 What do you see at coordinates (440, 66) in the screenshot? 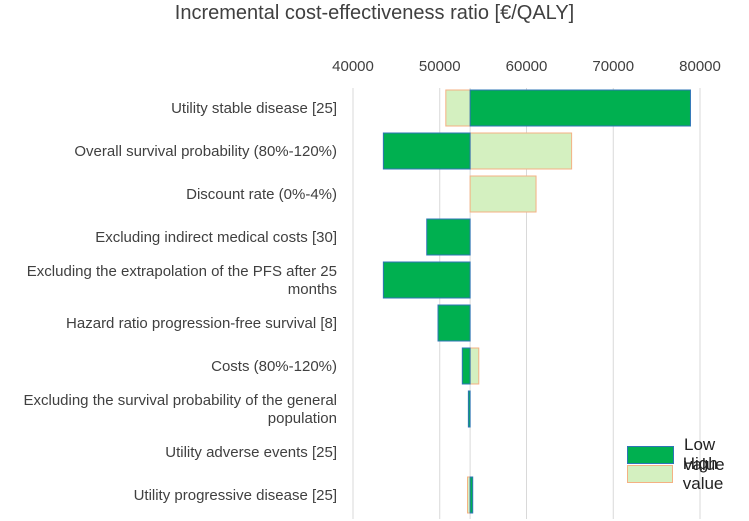
I see `x-tick-label: 50000` at bounding box center [440, 66].